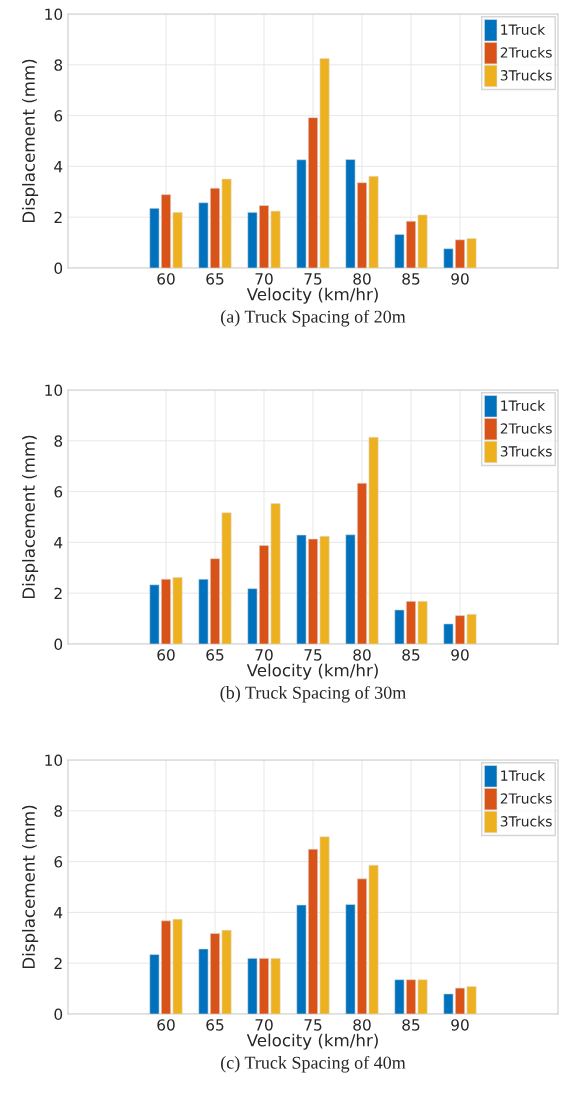 The image size is (565, 1097). I want to click on text: (b) Truck Spacing of 30m, so click(313, 694).